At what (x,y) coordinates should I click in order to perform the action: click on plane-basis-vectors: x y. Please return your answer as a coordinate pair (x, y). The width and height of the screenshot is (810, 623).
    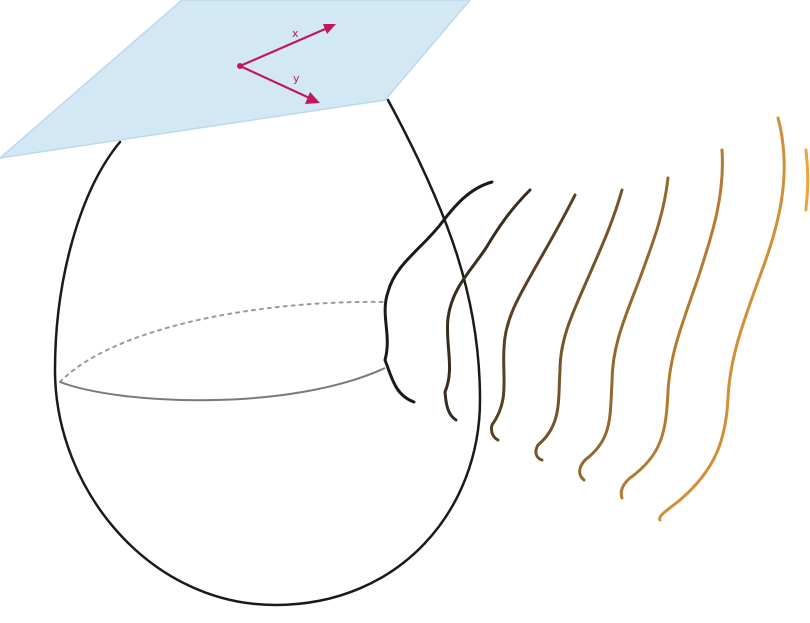
    Looking at the image, I should click on (286, 64).